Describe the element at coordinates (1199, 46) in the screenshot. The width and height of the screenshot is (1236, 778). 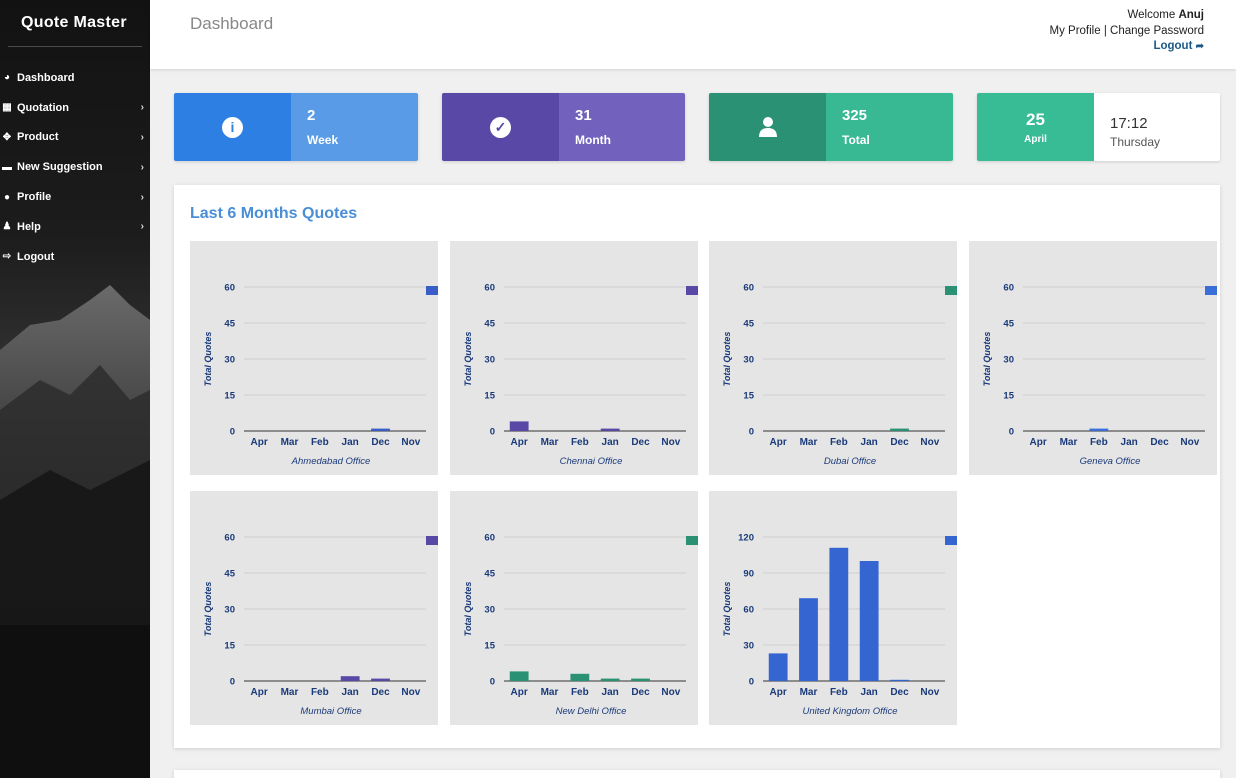
I see `logout-icon: ➦` at that location.